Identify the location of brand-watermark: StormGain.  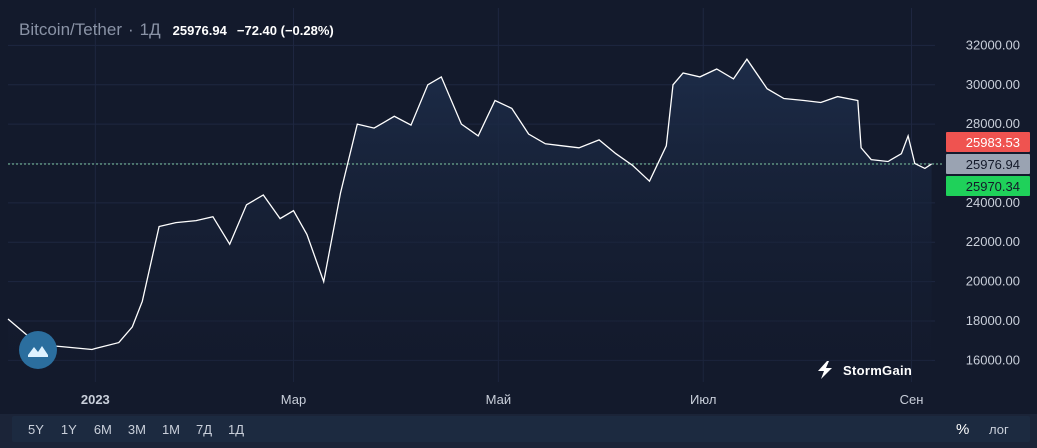
(863, 370).